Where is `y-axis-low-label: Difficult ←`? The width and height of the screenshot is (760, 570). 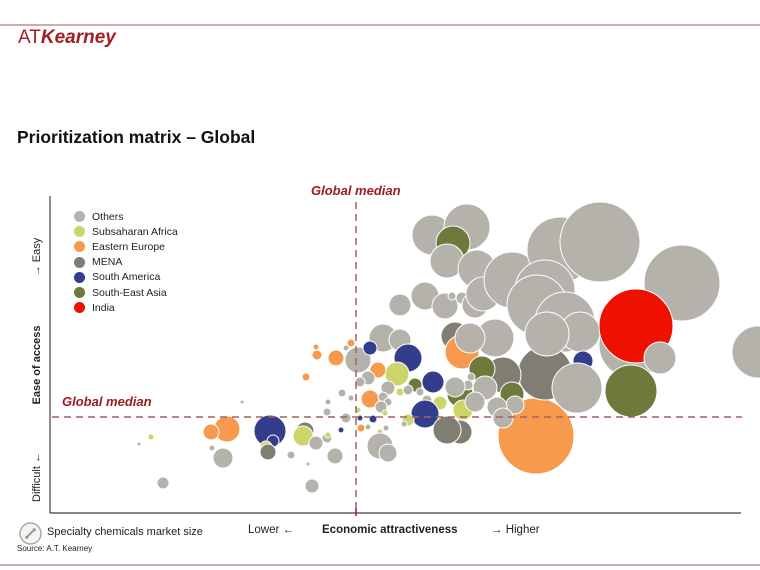
y-axis-low-label: Difficult ← is located at coordinates (37, 477).